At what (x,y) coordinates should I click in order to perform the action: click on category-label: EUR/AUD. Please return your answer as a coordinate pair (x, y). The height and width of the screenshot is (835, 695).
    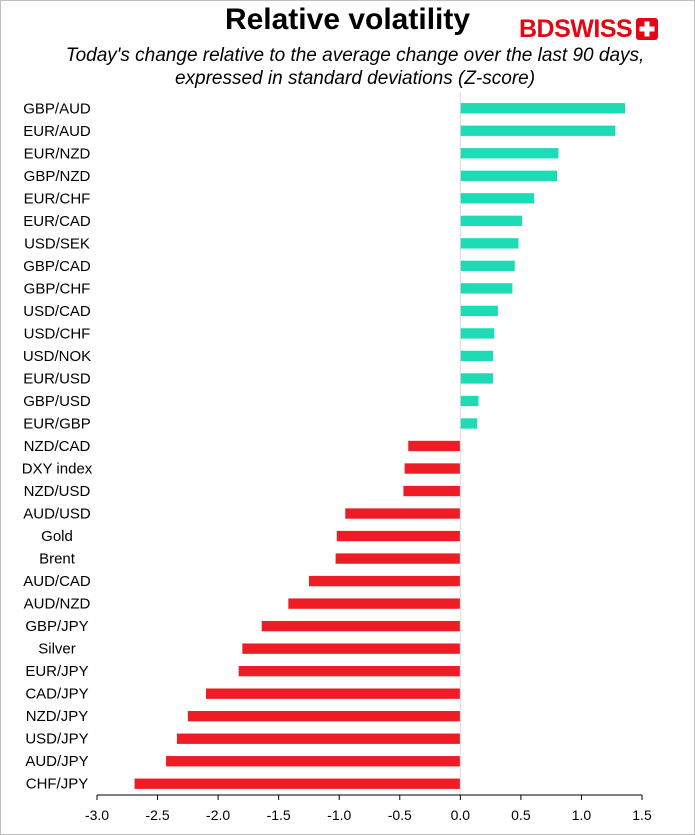
    Looking at the image, I should click on (57, 131).